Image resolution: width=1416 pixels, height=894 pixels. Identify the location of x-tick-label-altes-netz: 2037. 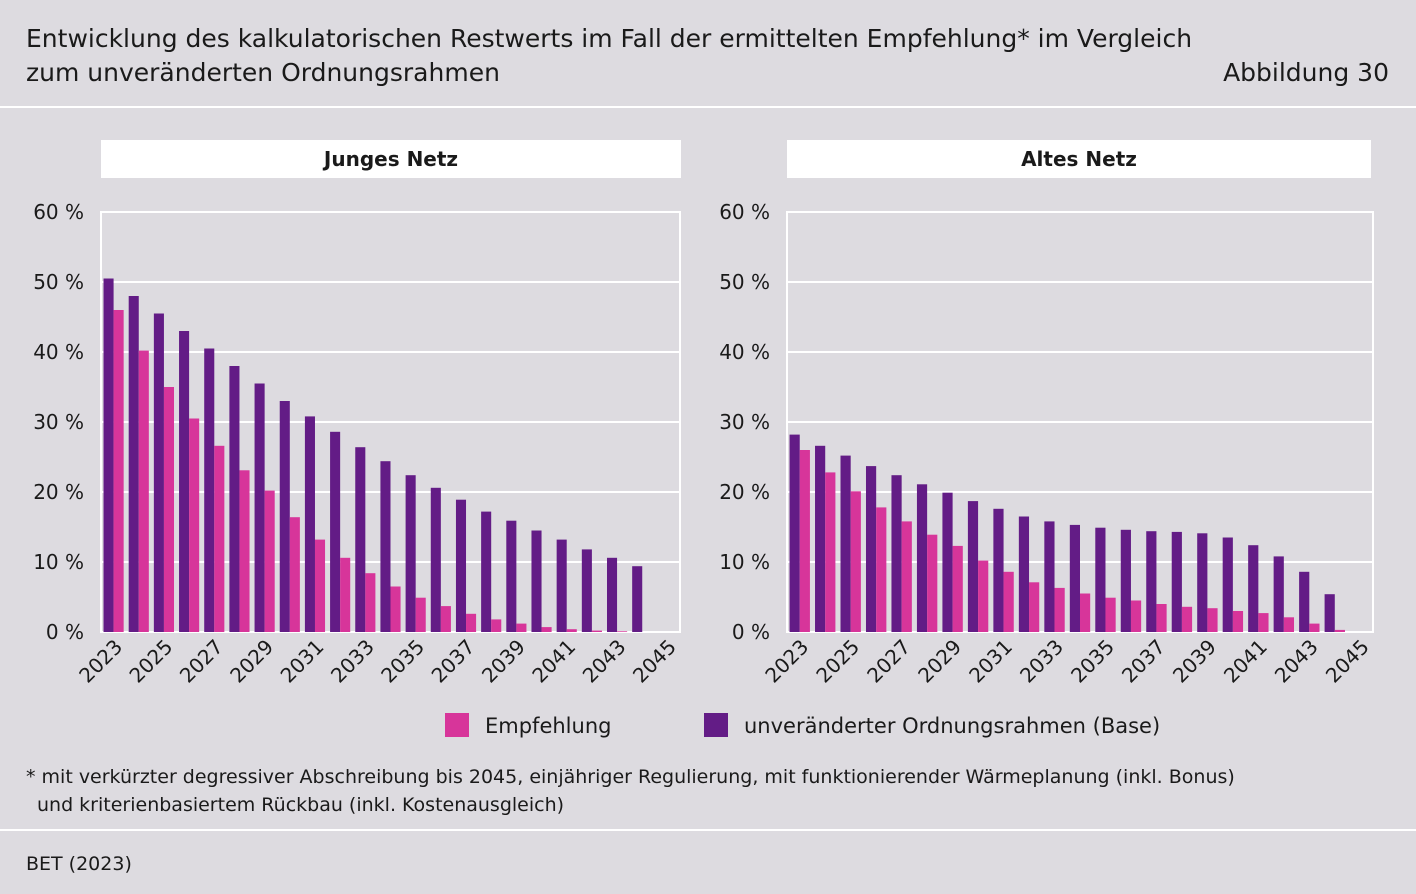
(1143, 661).